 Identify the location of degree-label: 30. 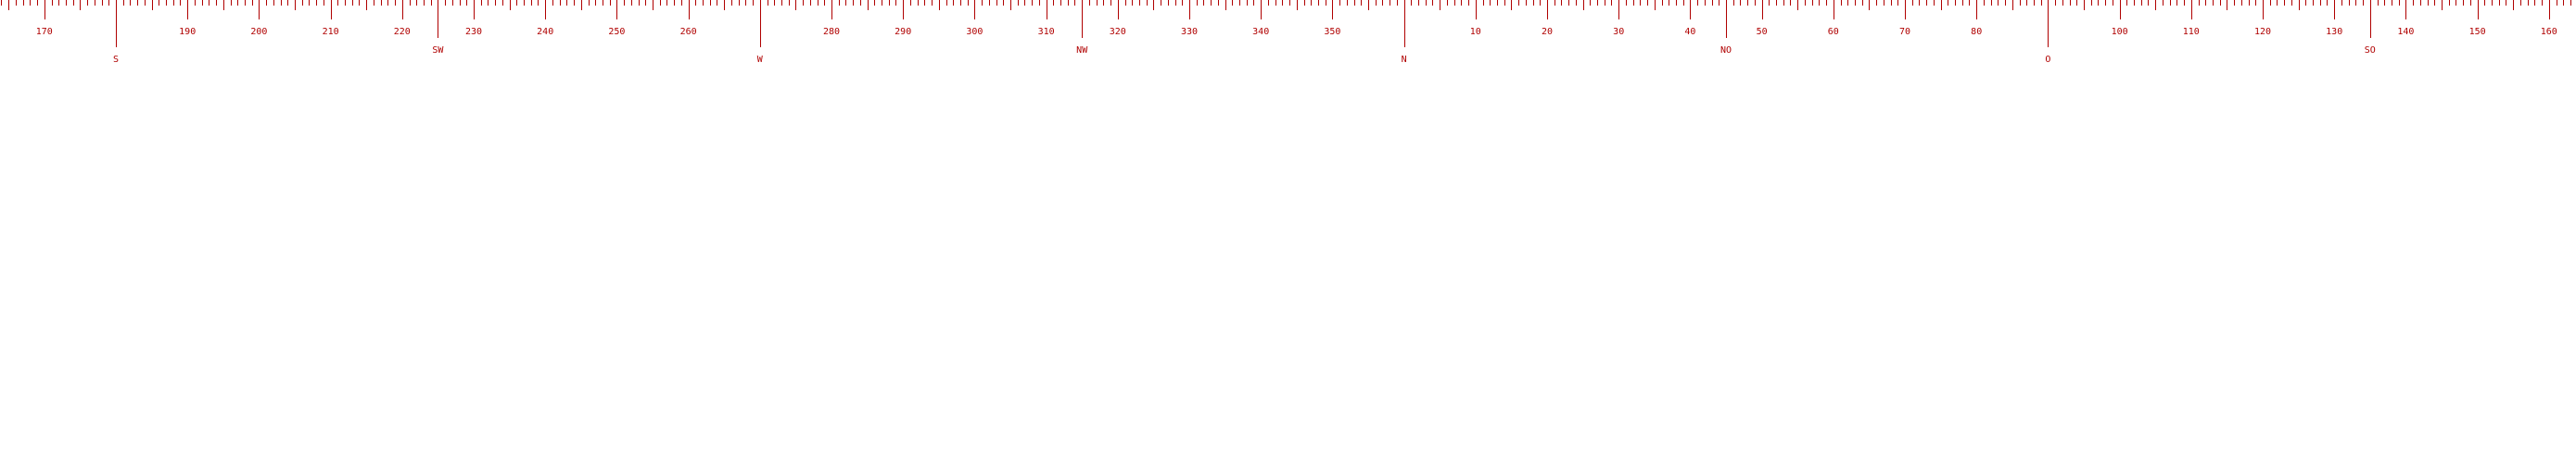
(1618, 32).